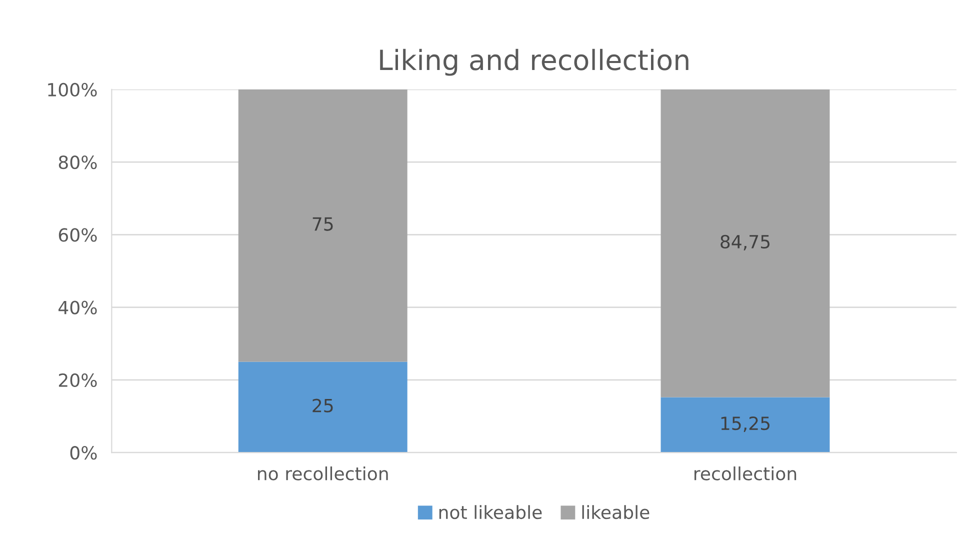 This screenshot has height=542, width=971. I want to click on y-tick-label: 20%, so click(77, 380).